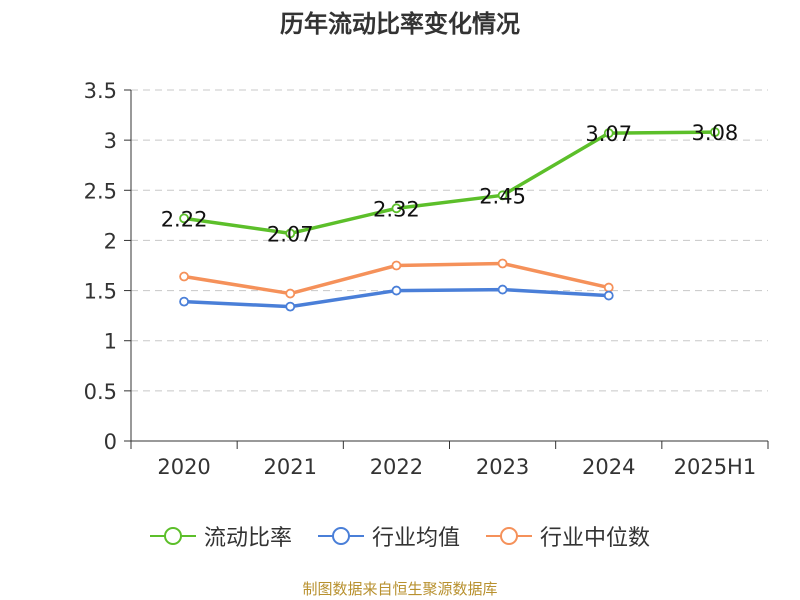 This screenshot has height=600, width=800. I want to click on x-tick-label: 2020, so click(183, 467).